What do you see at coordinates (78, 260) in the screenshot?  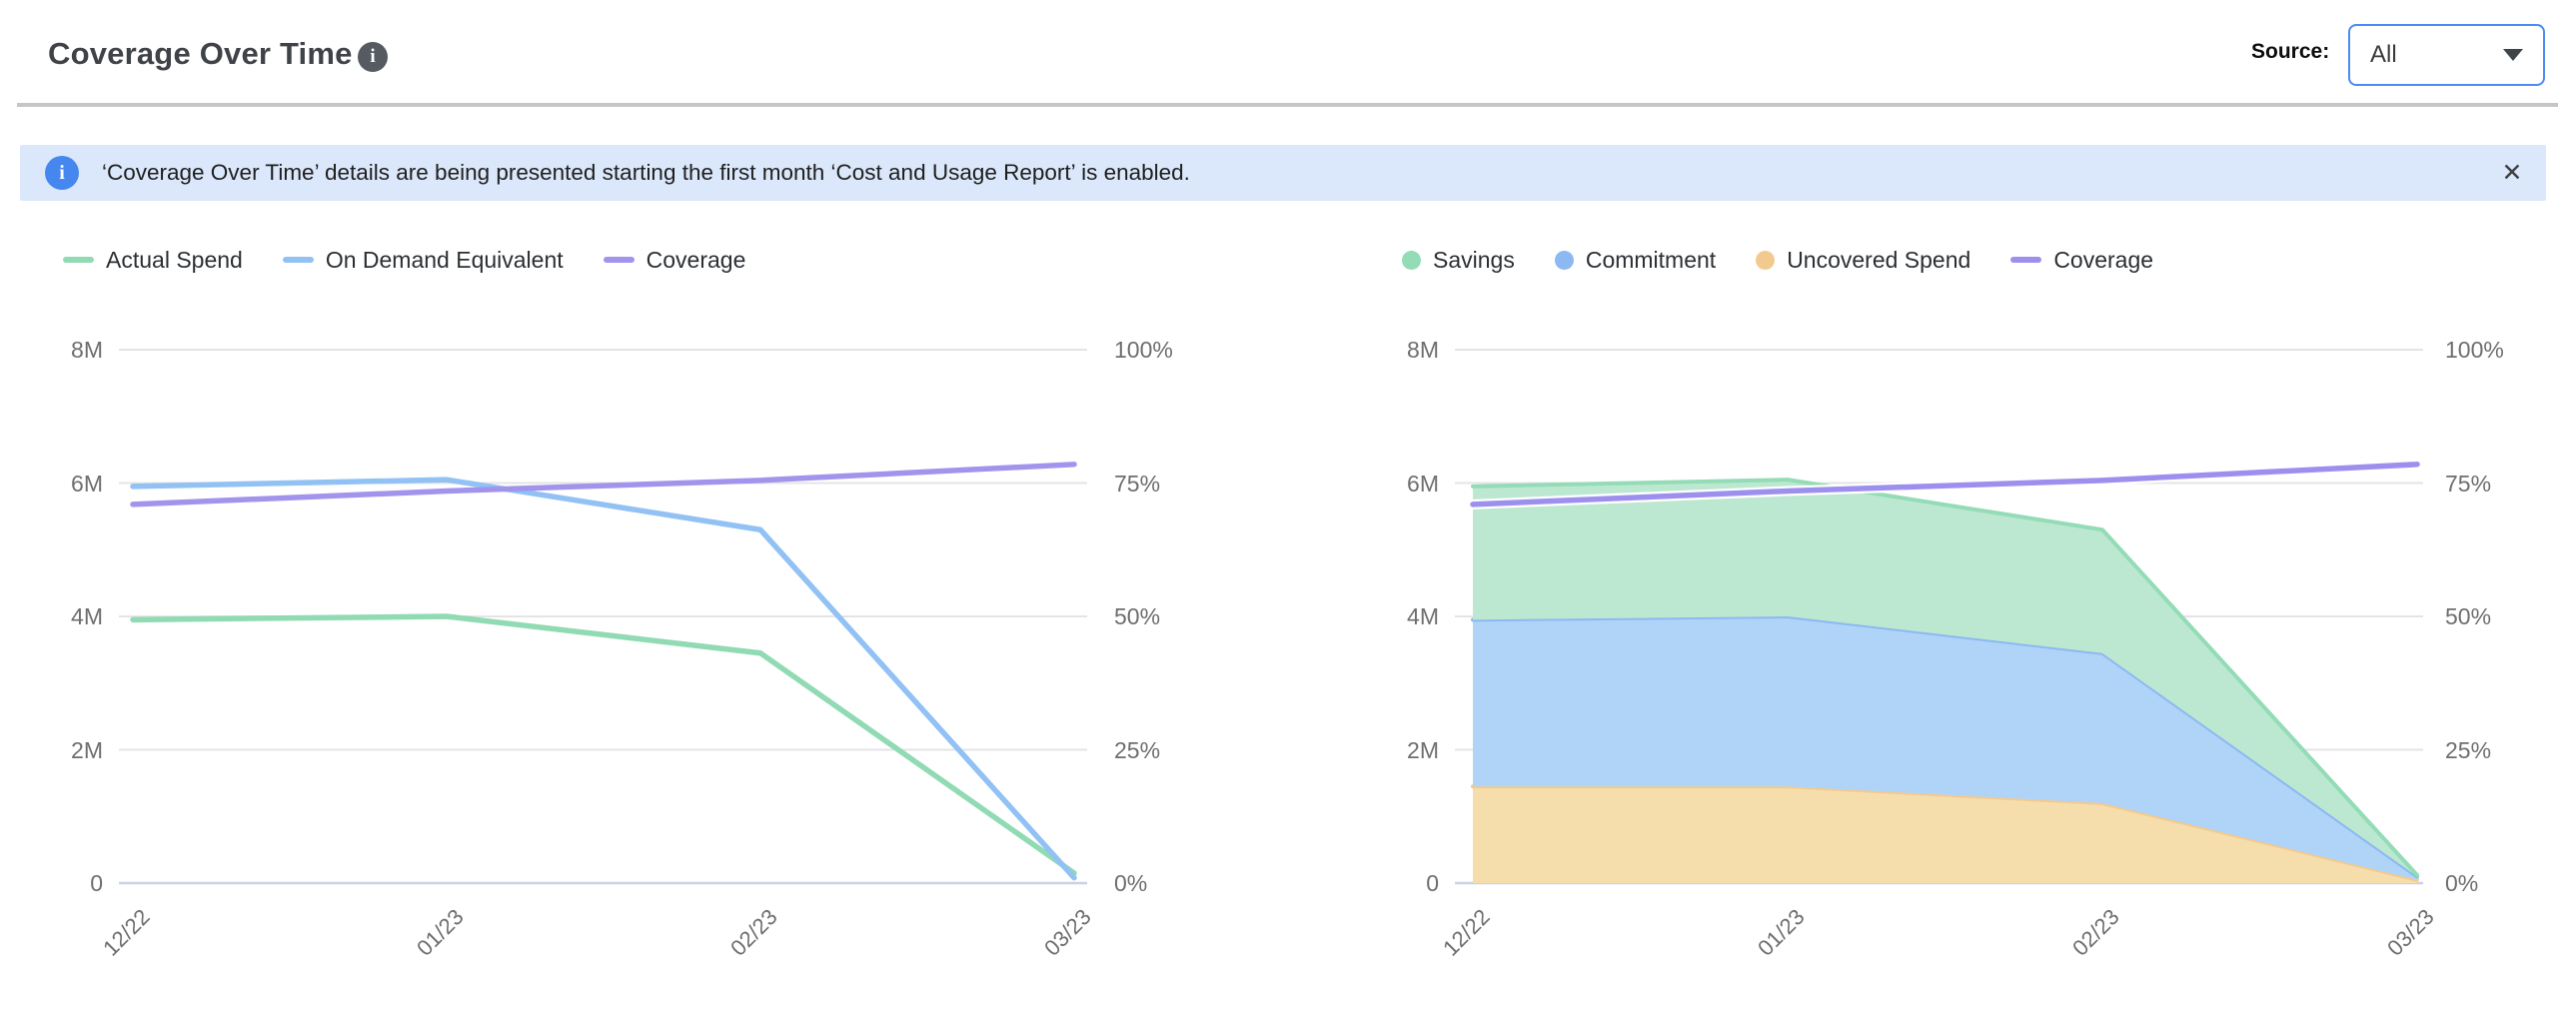 I see `actual-spend-legend-marker-icon` at bounding box center [78, 260].